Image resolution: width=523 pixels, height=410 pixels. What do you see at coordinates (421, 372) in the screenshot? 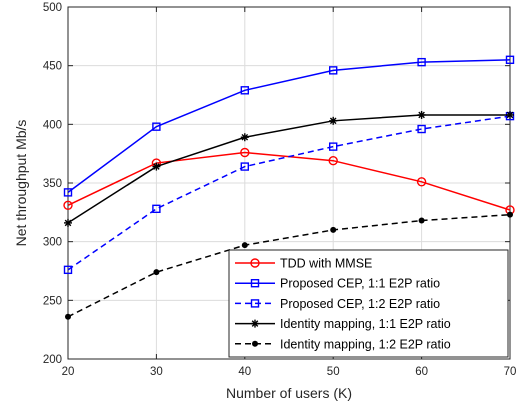
I see `x-tick-label: 60` at bounding box center [421, 372].